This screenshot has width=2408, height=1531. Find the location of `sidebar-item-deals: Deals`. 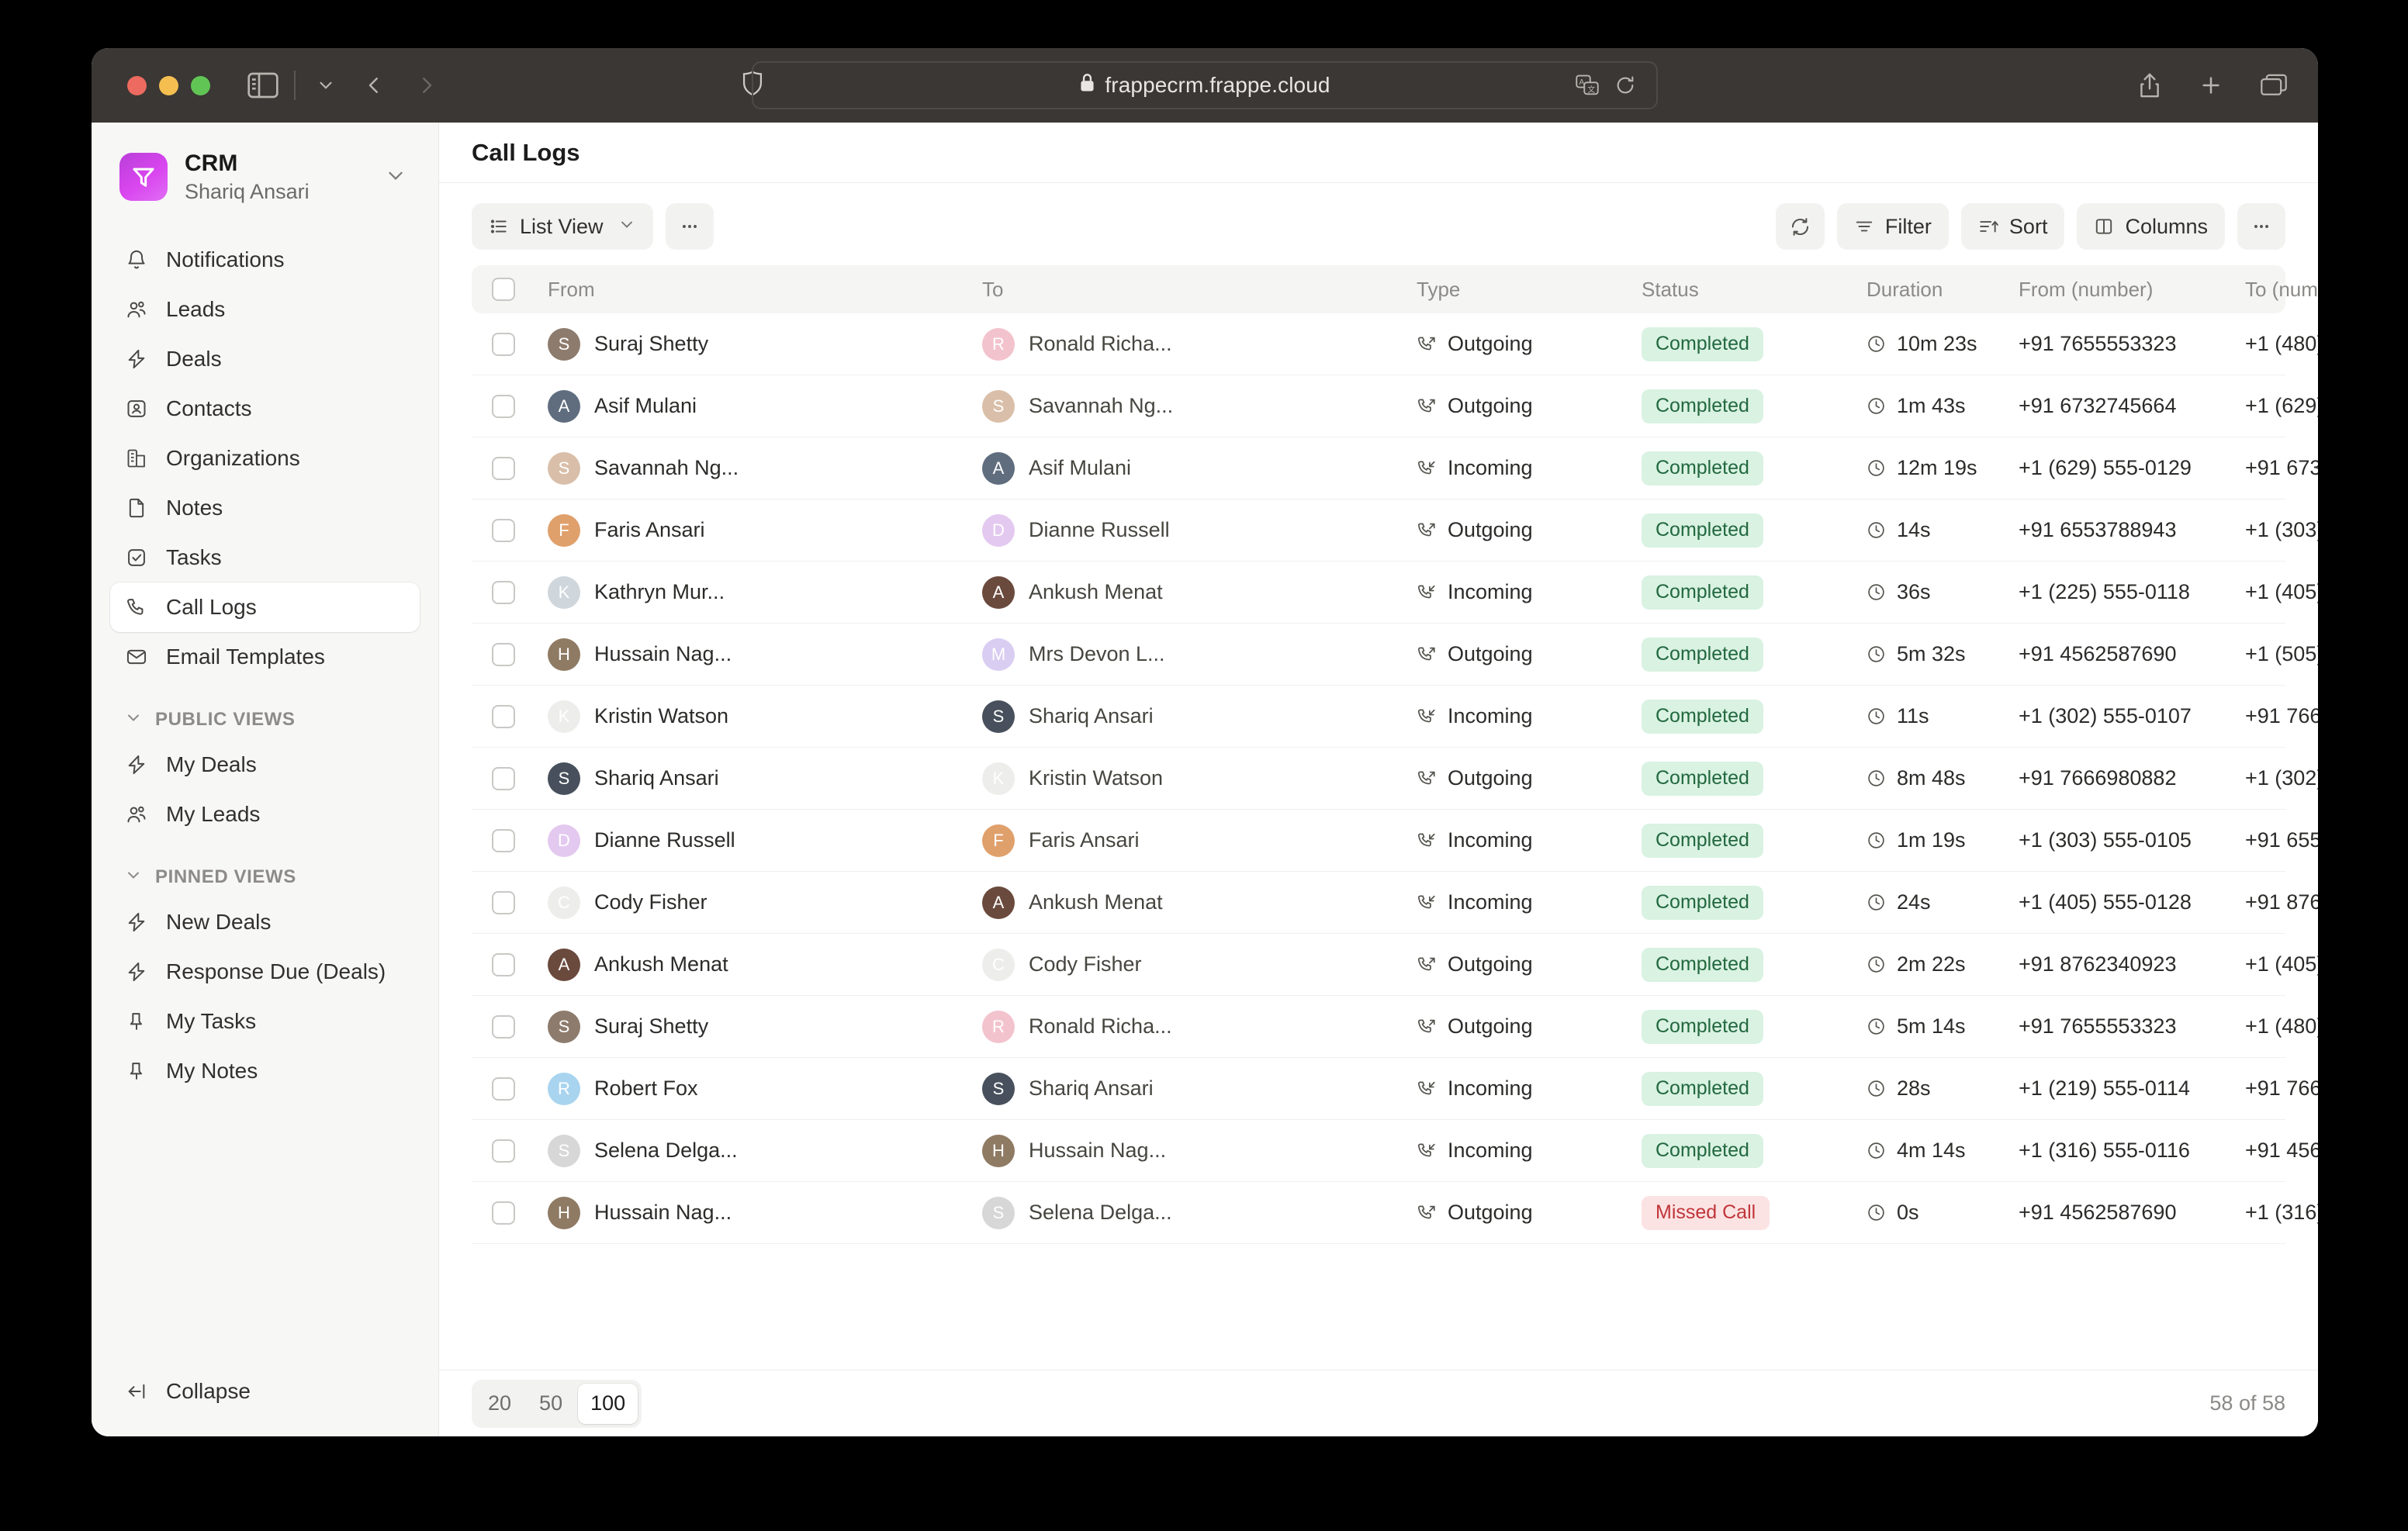

sidebar-item-deals: Deals is located at coordinates (265, 359).